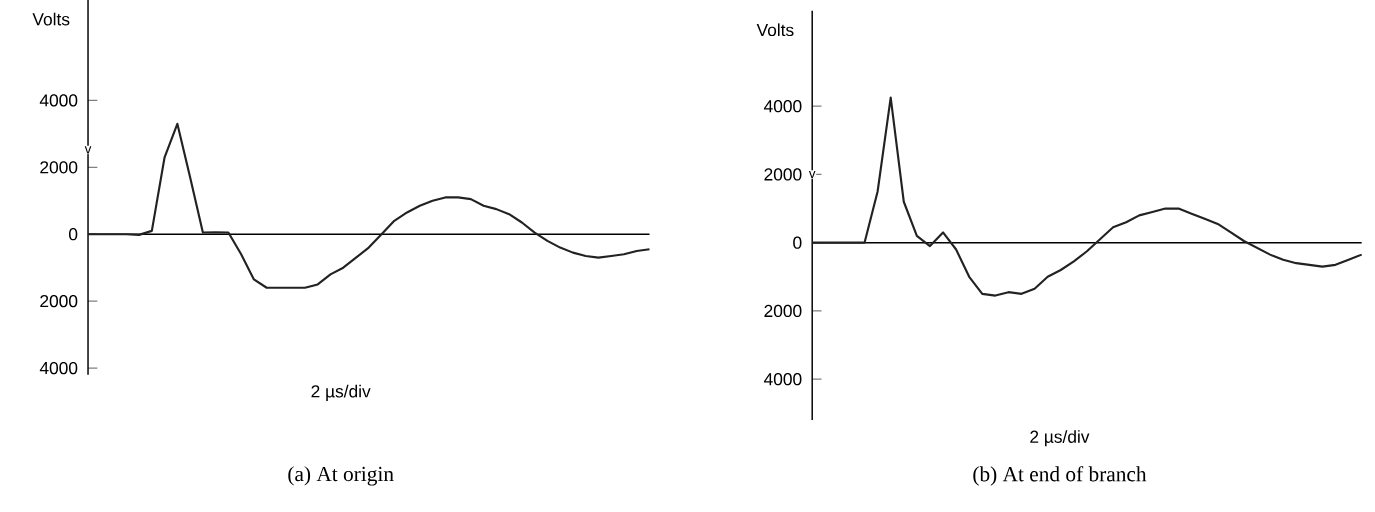 The image size is (1375, 512). Describe the element at coordinates (1060, 476) in the screenshot. I see `text: (b) At end of branch` at that location.